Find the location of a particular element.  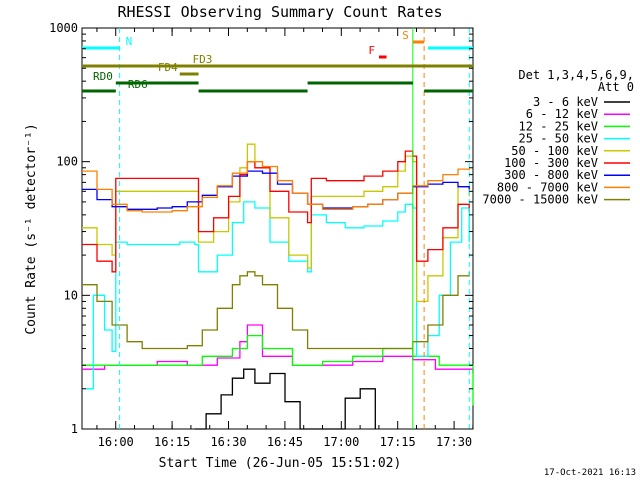

legend-header-attenuator: Att 0 is located at coordinates (616, 87).